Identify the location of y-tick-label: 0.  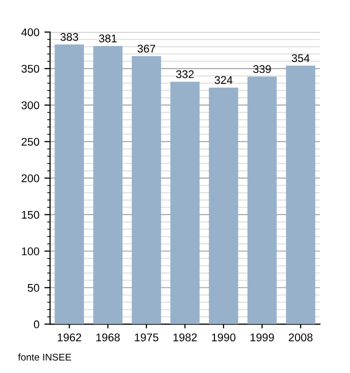
(37, 324).